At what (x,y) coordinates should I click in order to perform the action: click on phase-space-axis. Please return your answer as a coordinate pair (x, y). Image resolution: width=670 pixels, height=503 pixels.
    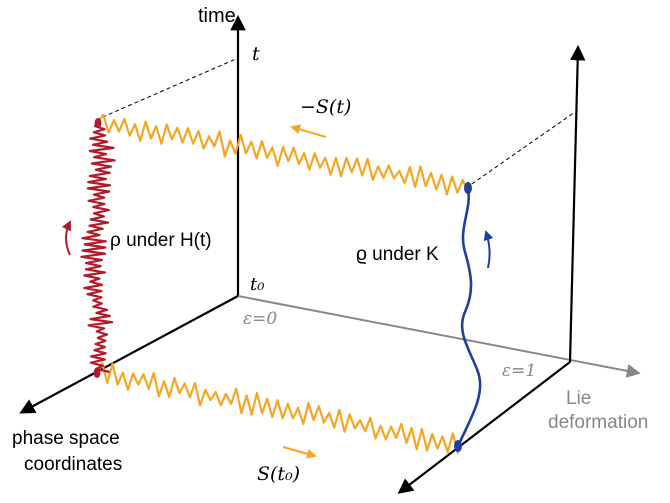
    Looking at the image, I should click on (129, 354).